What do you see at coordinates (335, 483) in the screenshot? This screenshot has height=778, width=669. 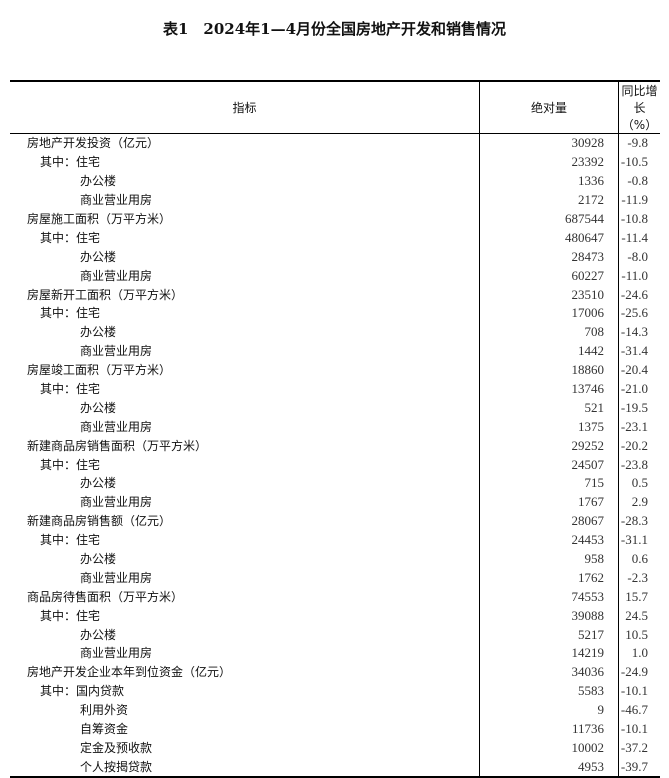 I see `table-row: 办公楼 715 0.5` at bounding box center [335, 483].